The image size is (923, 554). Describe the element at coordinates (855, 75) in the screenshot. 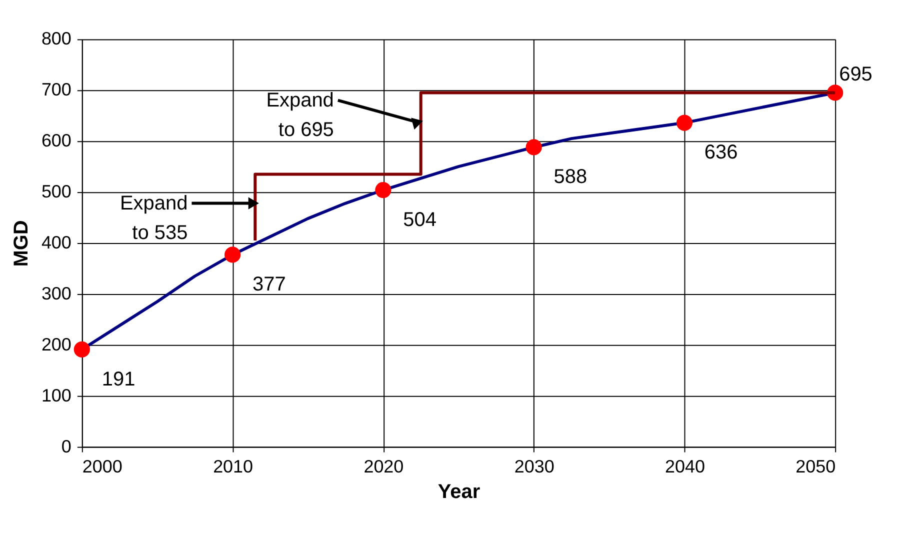

I see `data-label: 695` at that location.